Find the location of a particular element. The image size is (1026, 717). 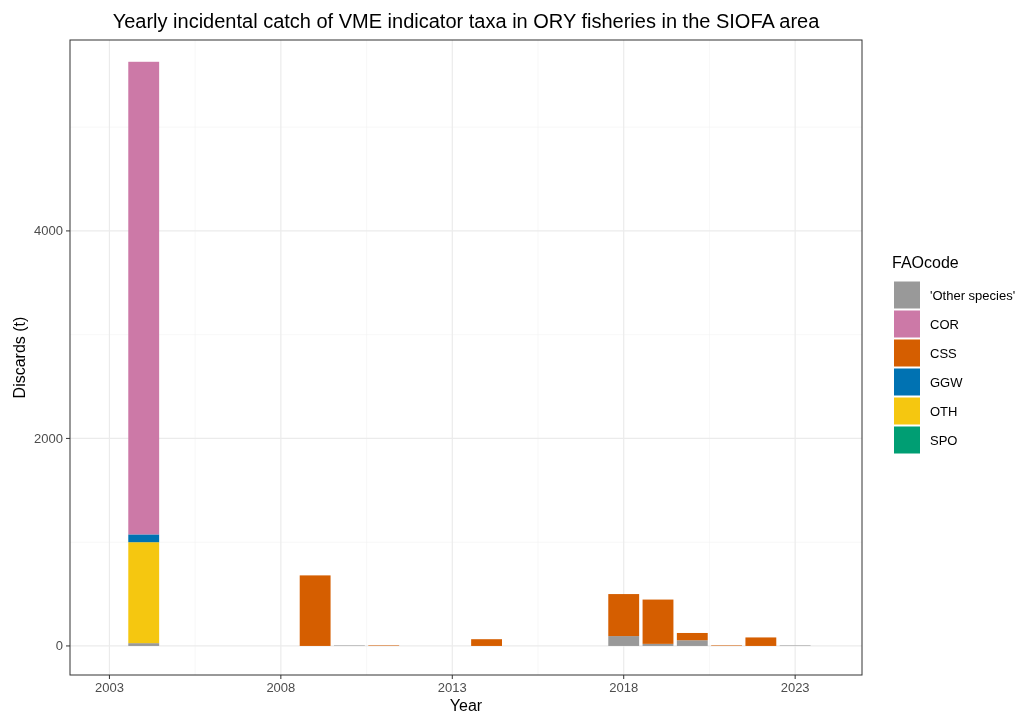

y-tick-label: 4000 is located at coordinates (48, 231).